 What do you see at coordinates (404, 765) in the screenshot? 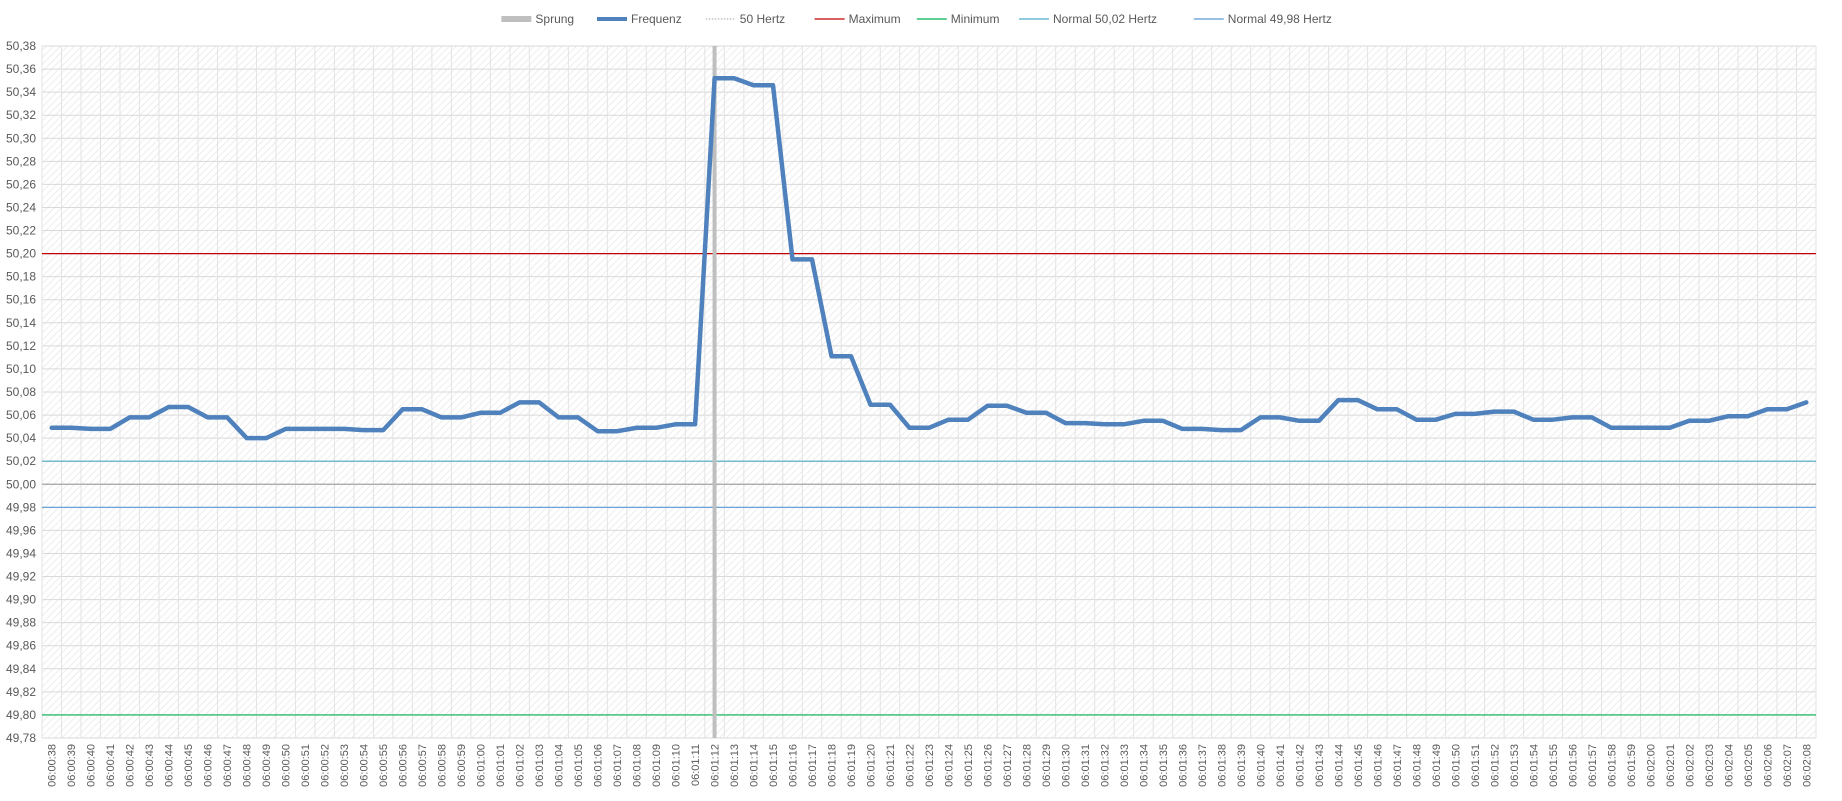
I see `x-tick-label: 06:00:56` at bounding box center [404, 765].